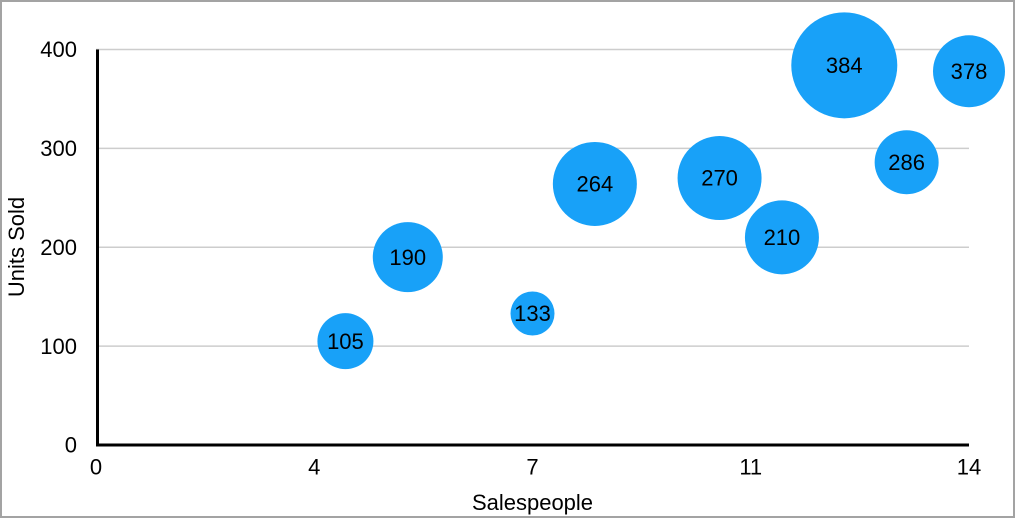 This screenshot has width=1015, height=518. I want to click on x-tick-label-0: 0, so click(96, 467).